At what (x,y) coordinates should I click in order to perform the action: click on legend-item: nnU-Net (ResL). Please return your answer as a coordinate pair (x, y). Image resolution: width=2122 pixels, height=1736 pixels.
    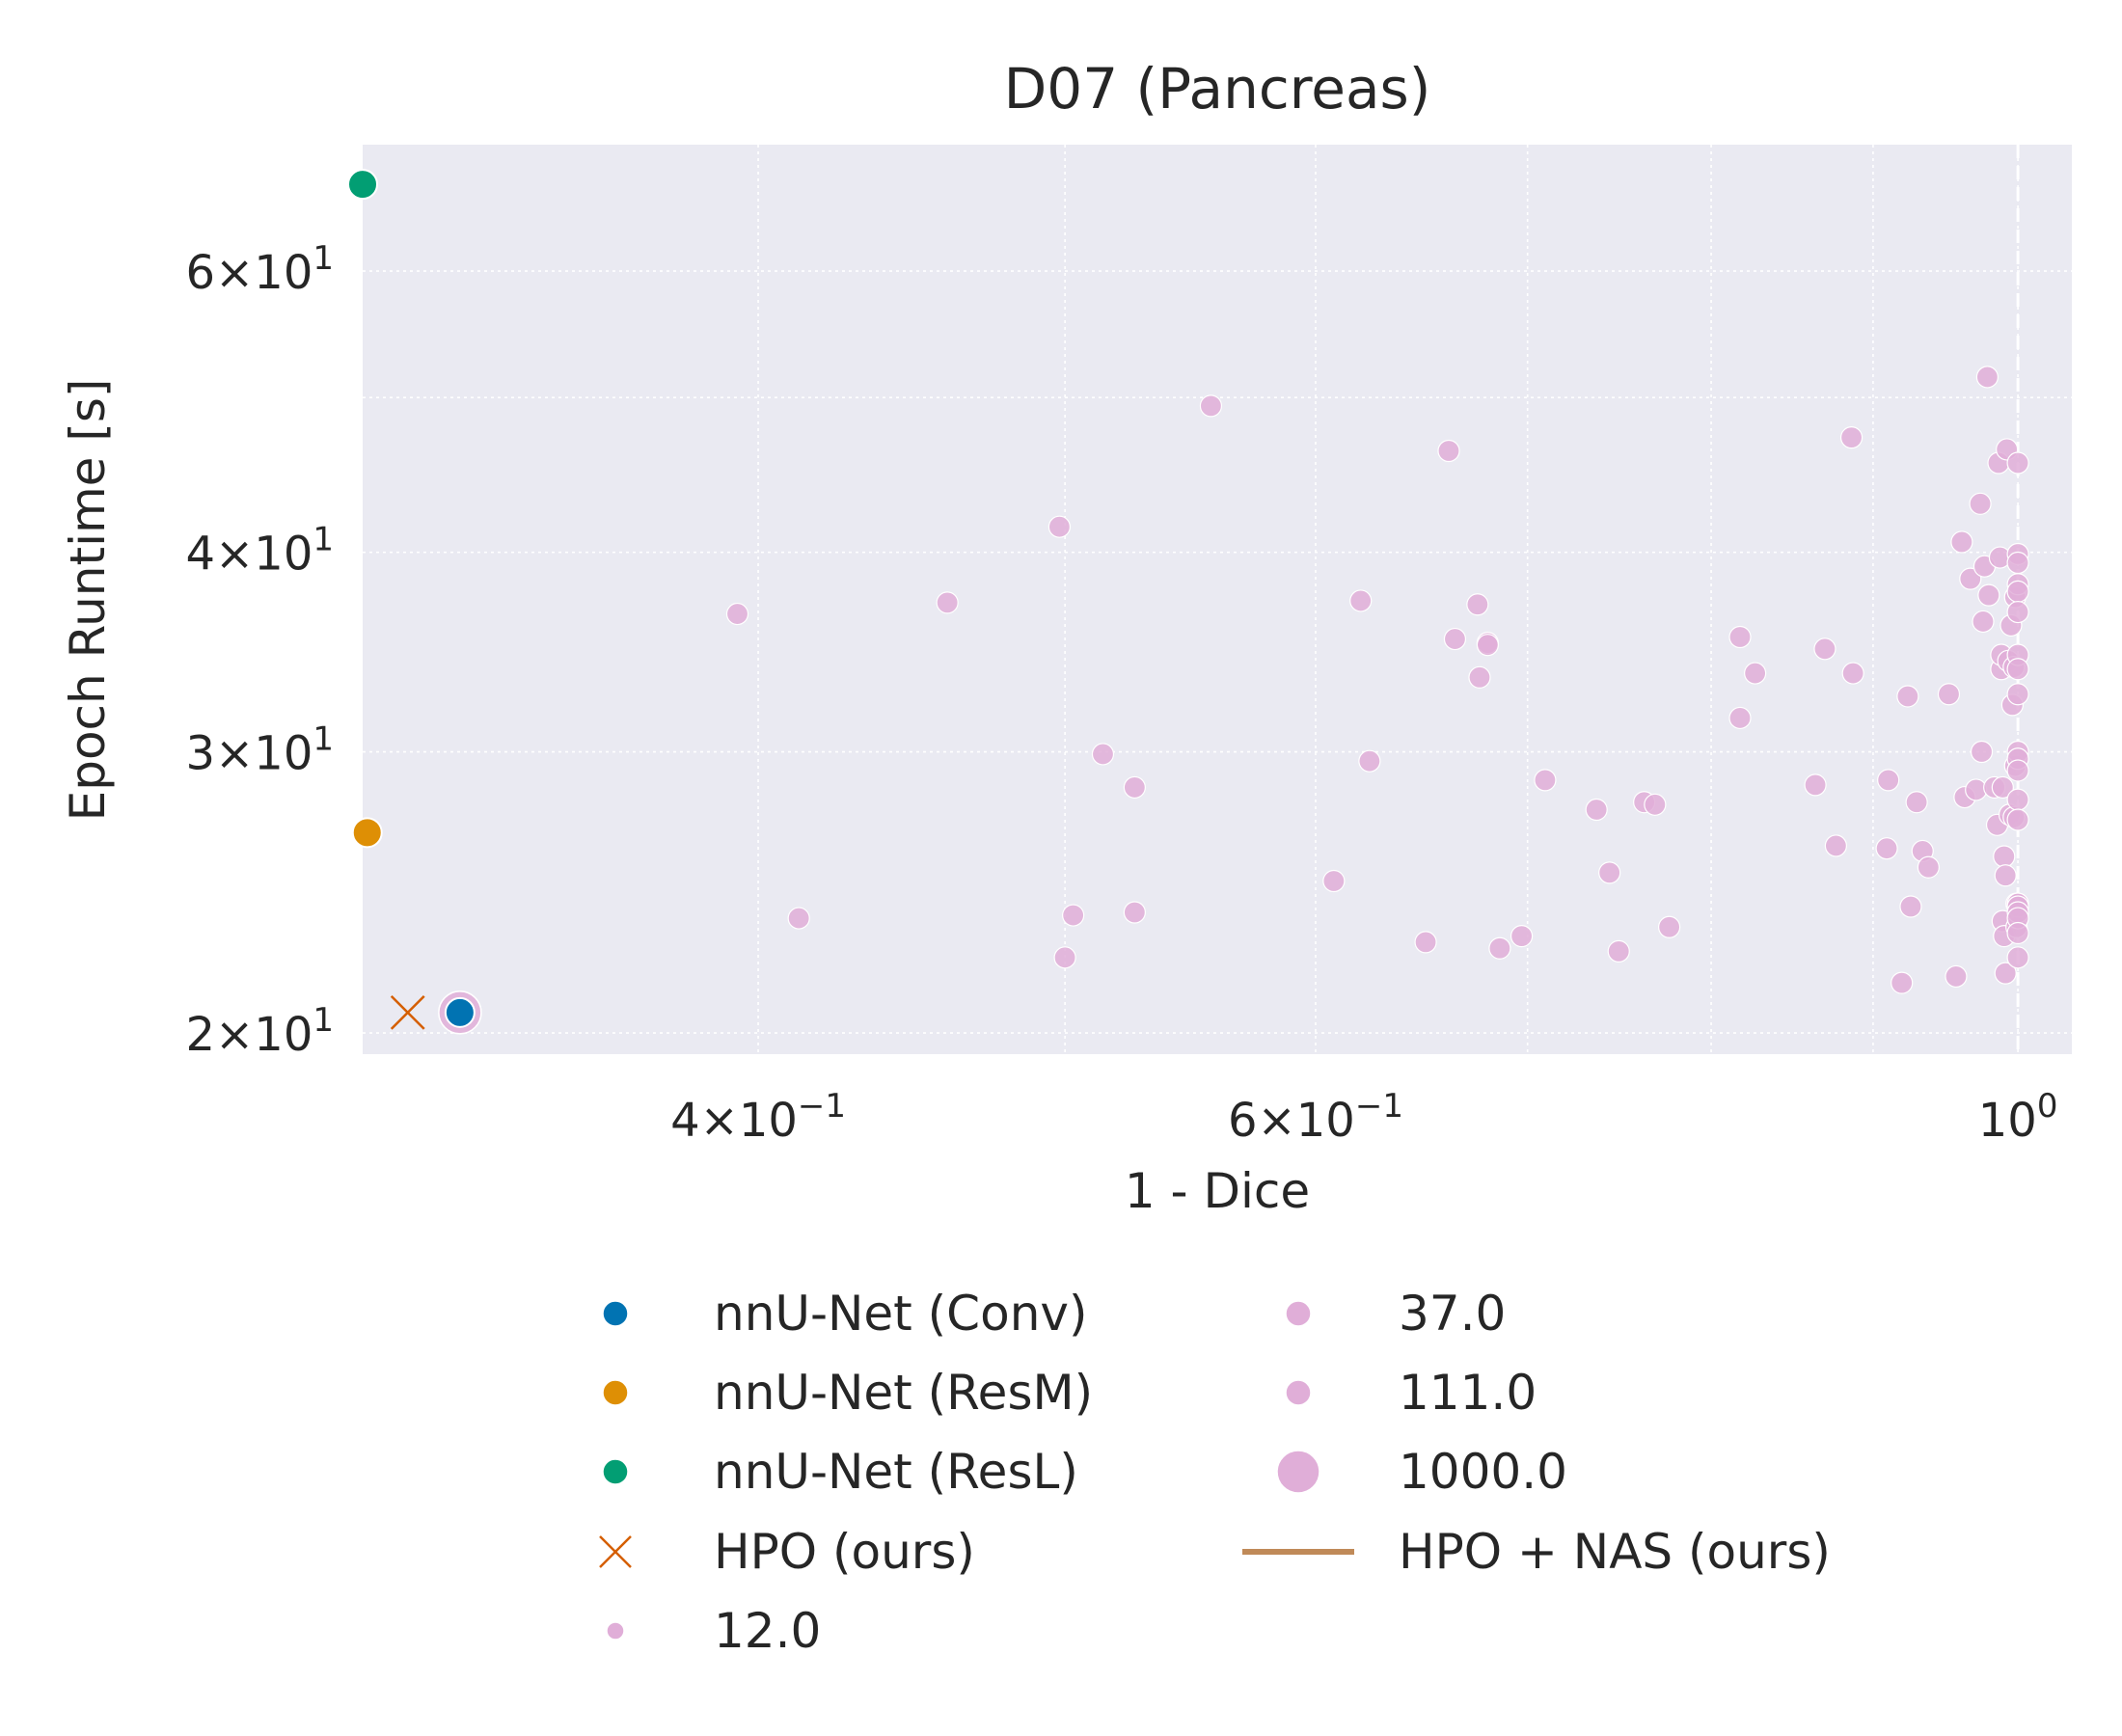
    Looking at the image, I should click on (840, 1472).